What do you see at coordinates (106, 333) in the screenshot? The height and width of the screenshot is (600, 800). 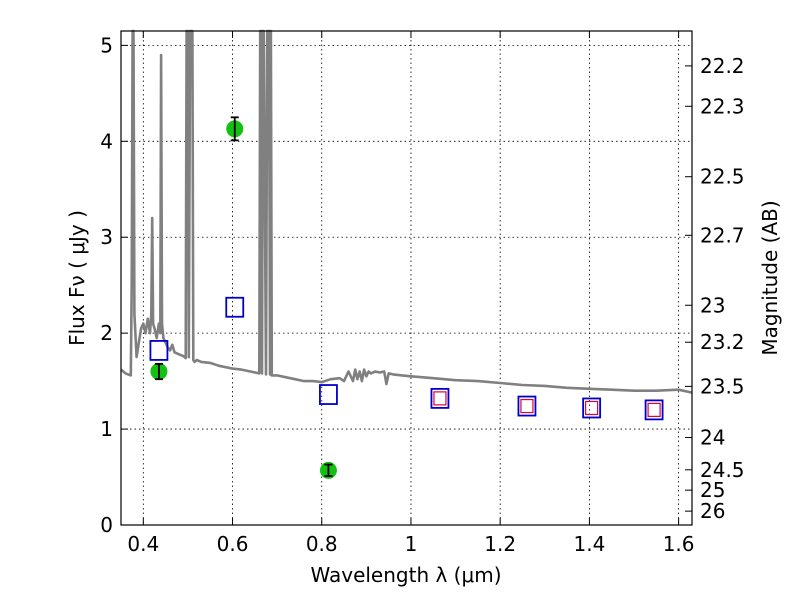 I see `y-tick-label: 2` at bounding box center [106, 333].